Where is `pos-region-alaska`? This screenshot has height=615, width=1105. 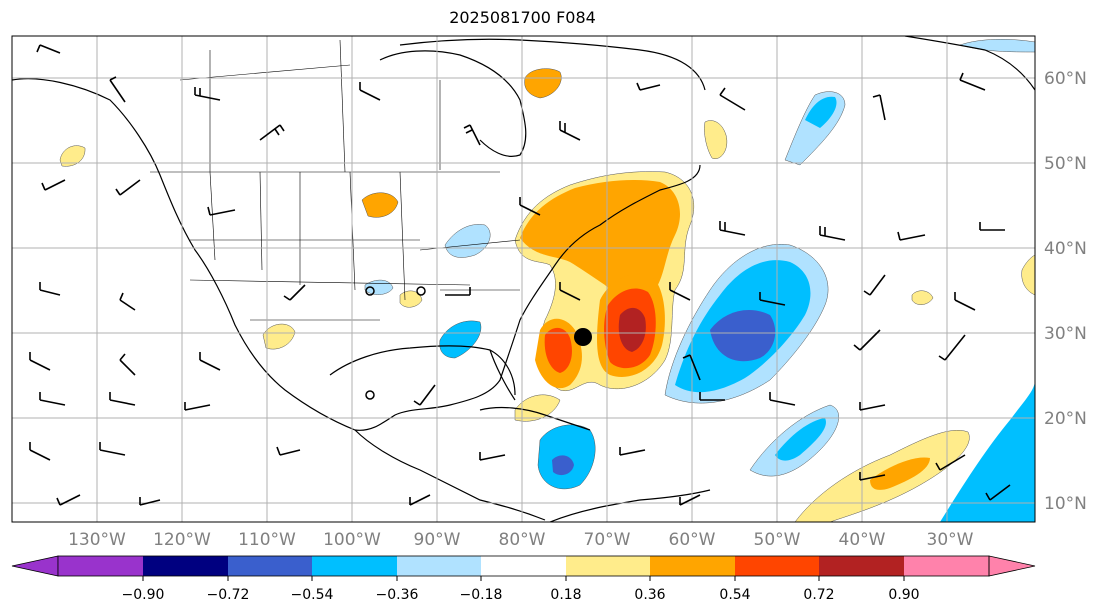
pos-region-alaska is located at coordinates (72, 156).